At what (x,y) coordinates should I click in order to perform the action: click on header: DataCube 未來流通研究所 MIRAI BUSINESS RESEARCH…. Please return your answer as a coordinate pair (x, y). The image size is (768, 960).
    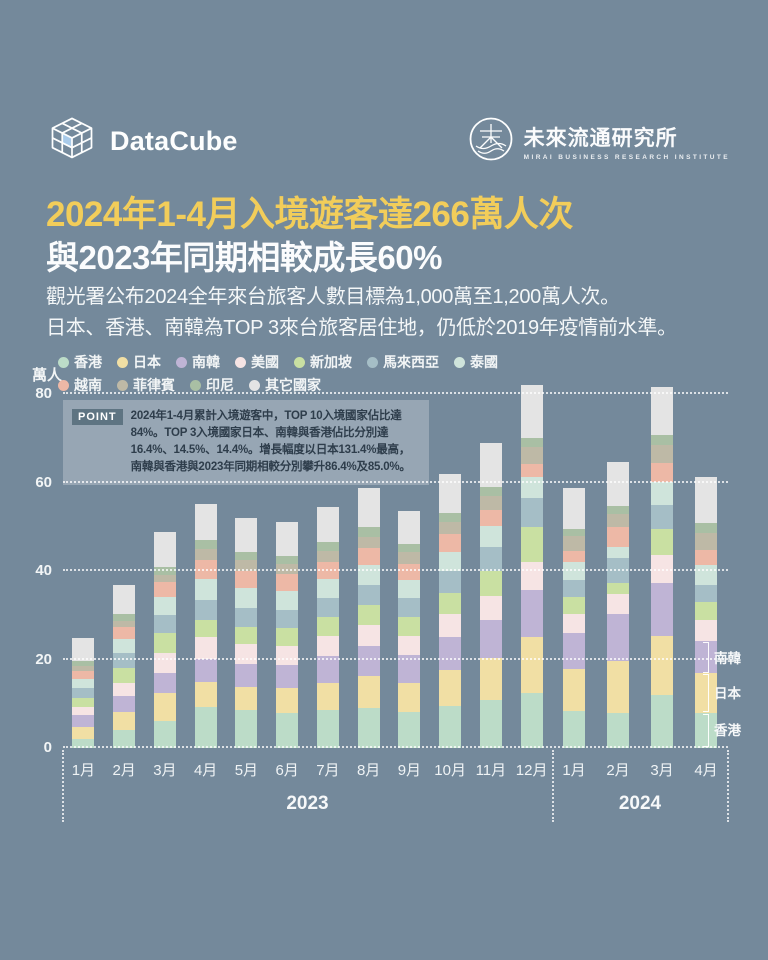
    Looking at the image, I should click on (388, 141).